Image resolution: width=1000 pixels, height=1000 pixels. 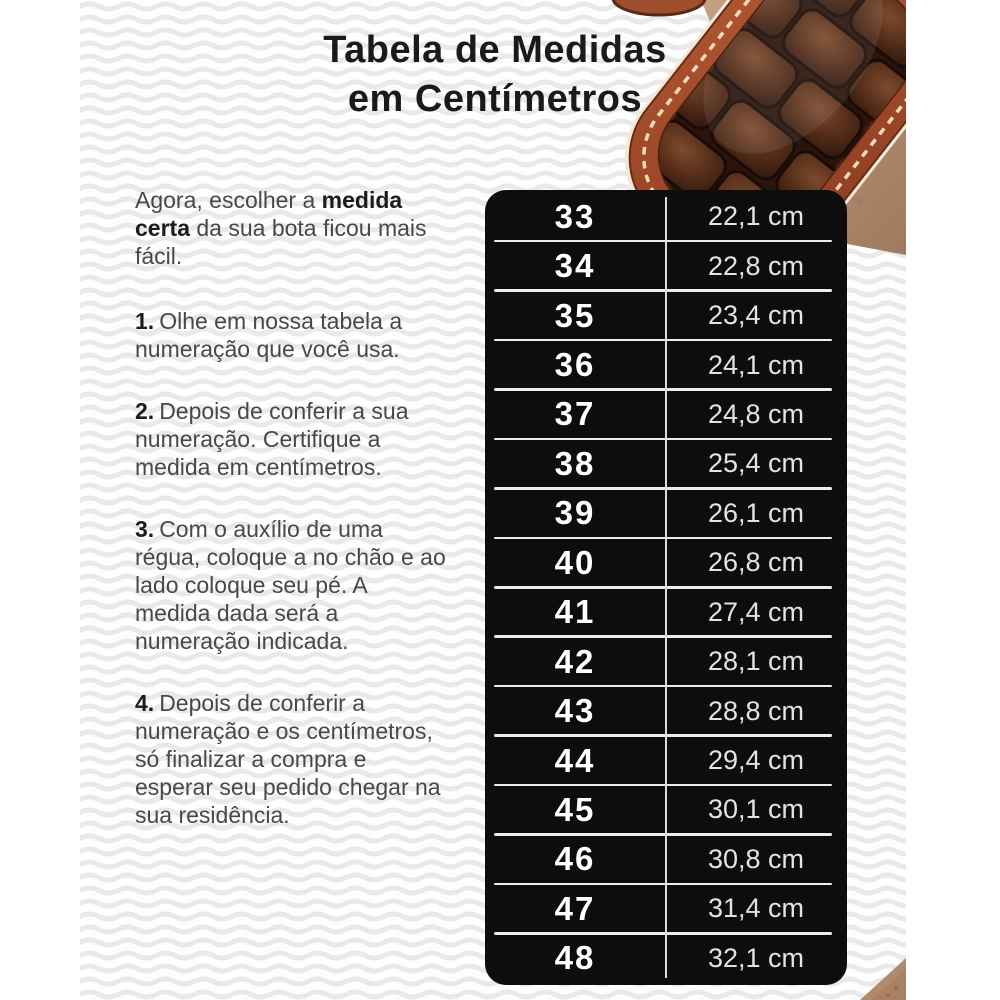 What do you see at coordinates (756, 957) in the screenshot?
I see `cm-cell: 32,1 cm` at bounding box center [756, 957].